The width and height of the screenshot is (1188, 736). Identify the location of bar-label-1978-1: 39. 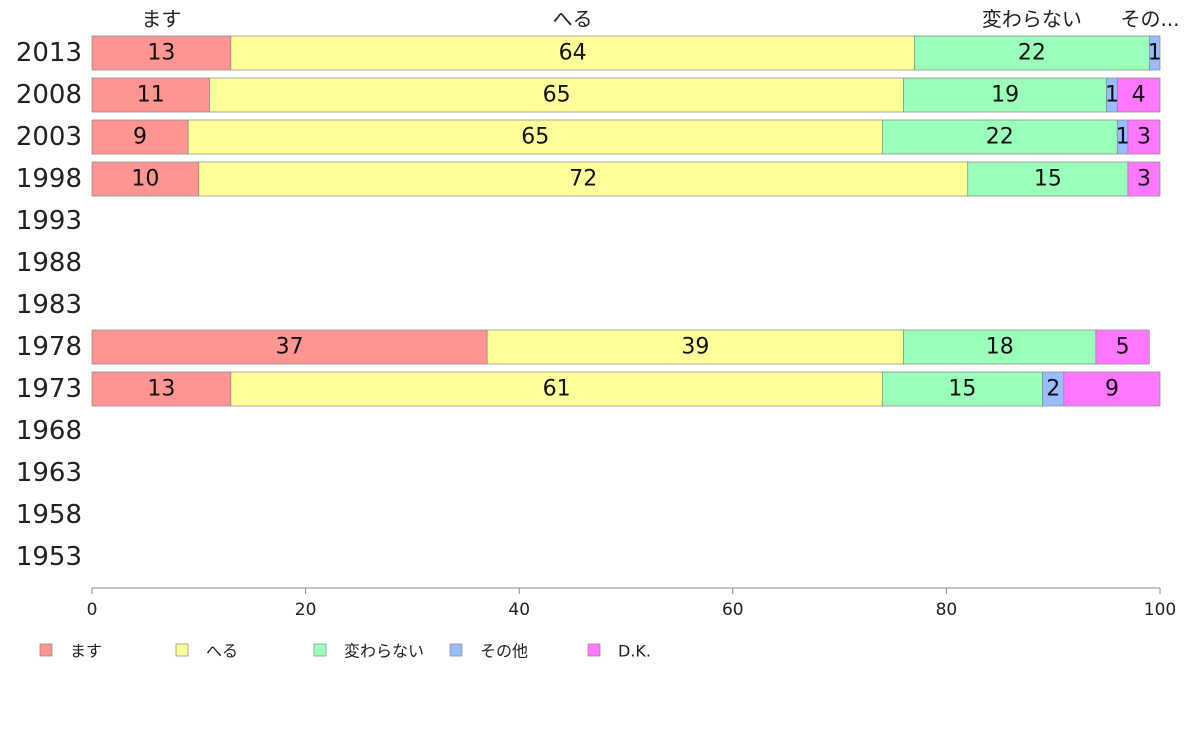
(695, 347).